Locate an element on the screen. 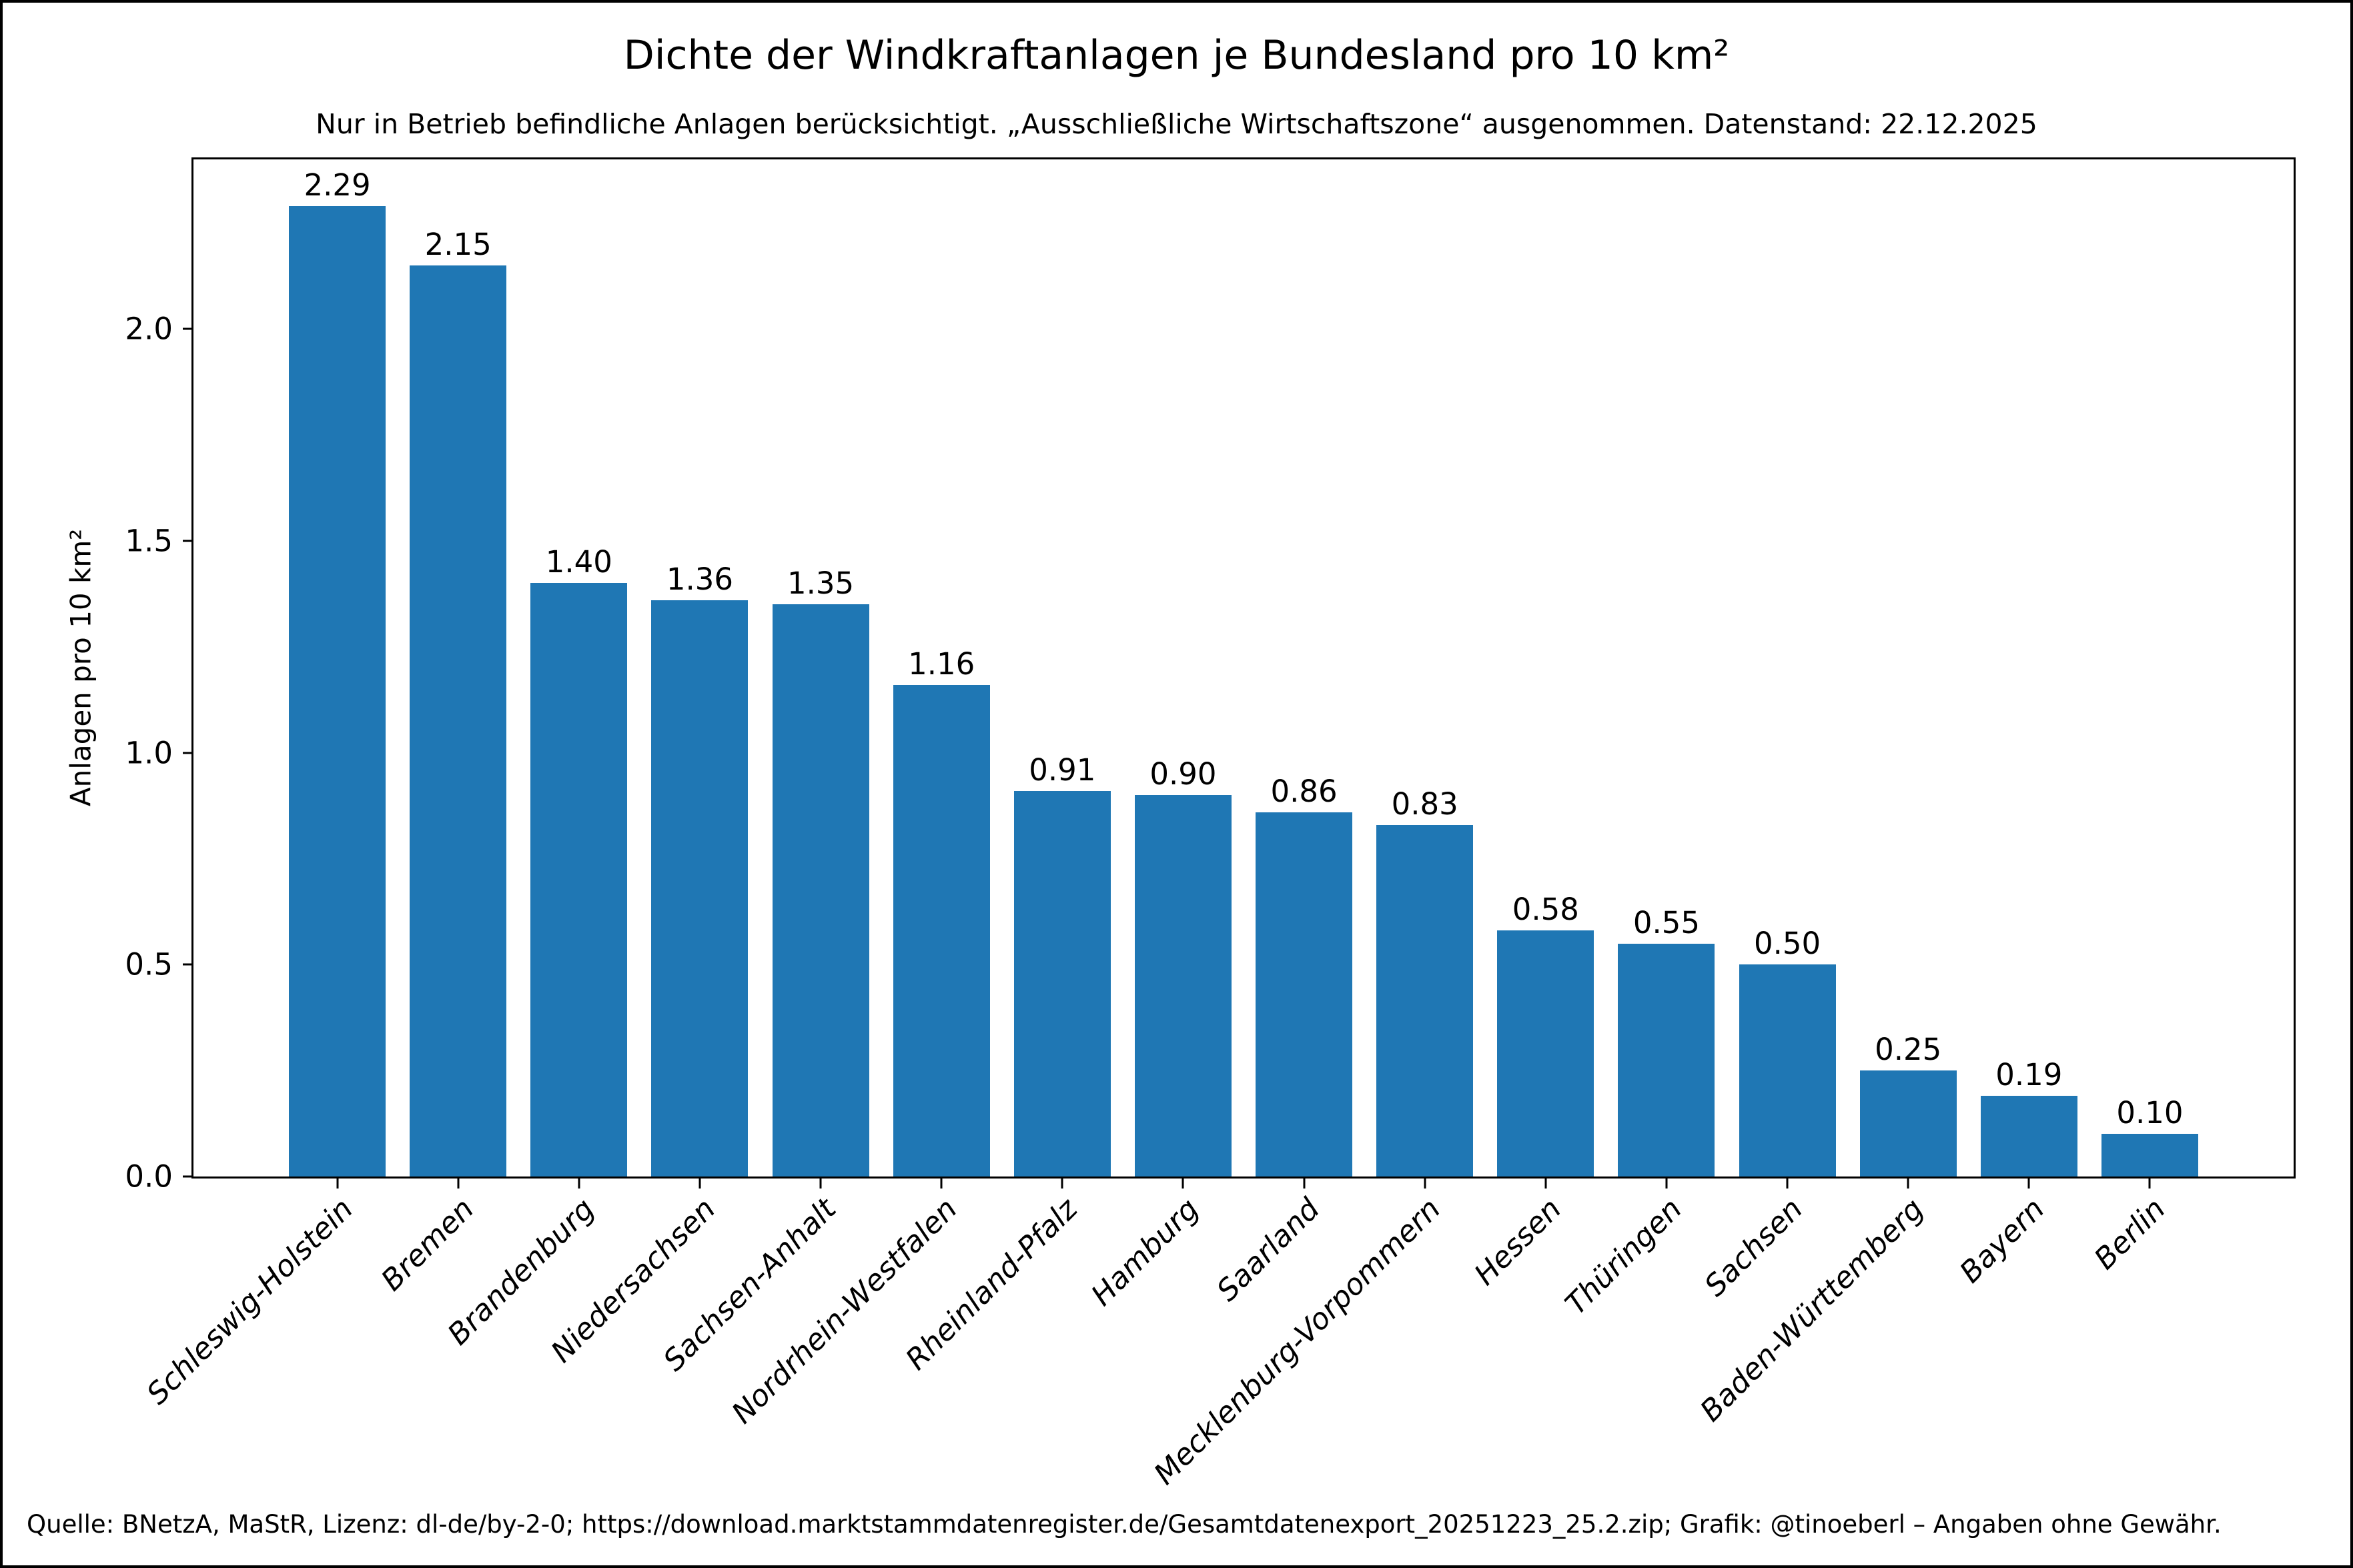 This screenshot has height=1568, width=2353. bar-value-label: 0.90 is located at coordinates (1183, 774).